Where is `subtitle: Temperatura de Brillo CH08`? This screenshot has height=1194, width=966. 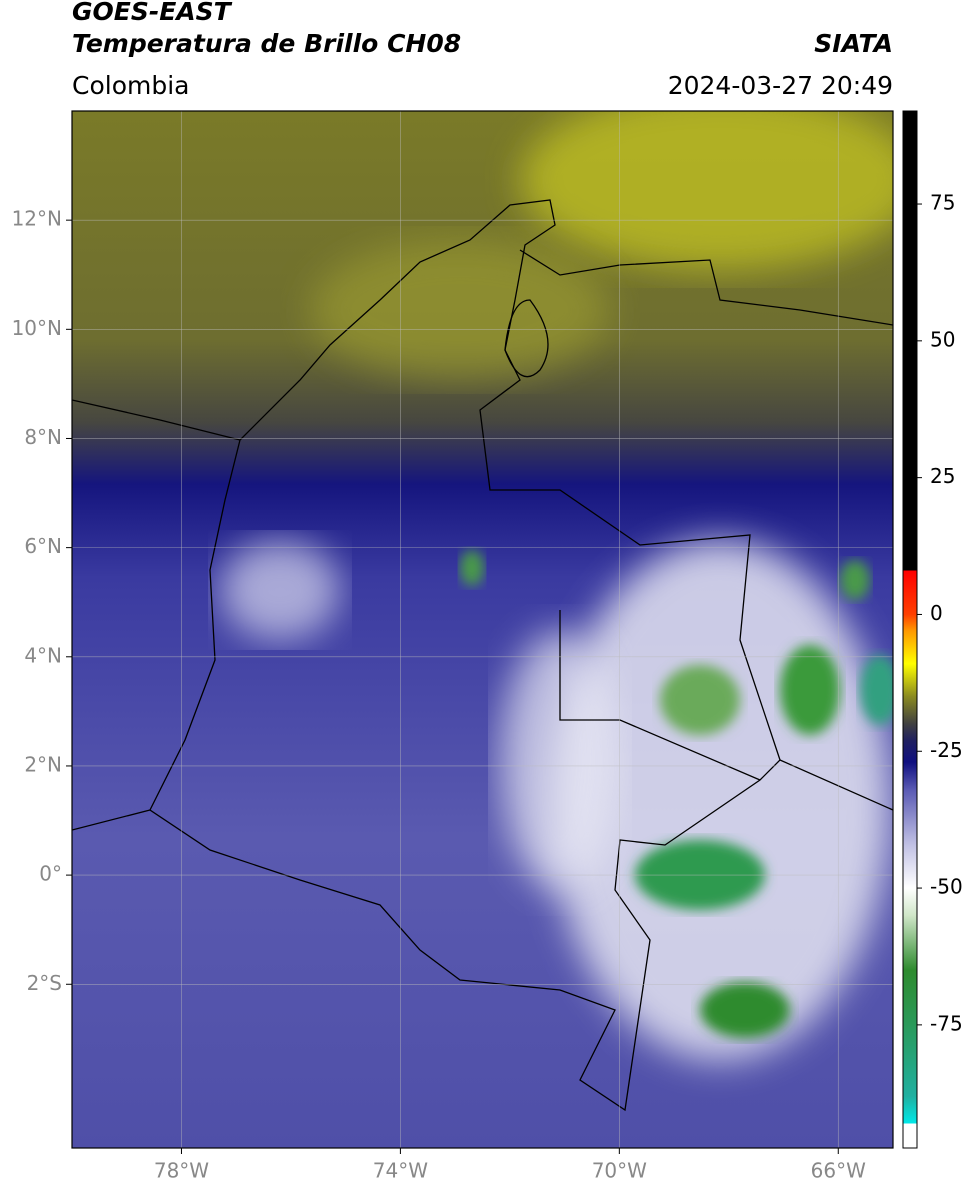 subtitle: Temperatura de Brillo CH08 is located at coordinates (266, 43).